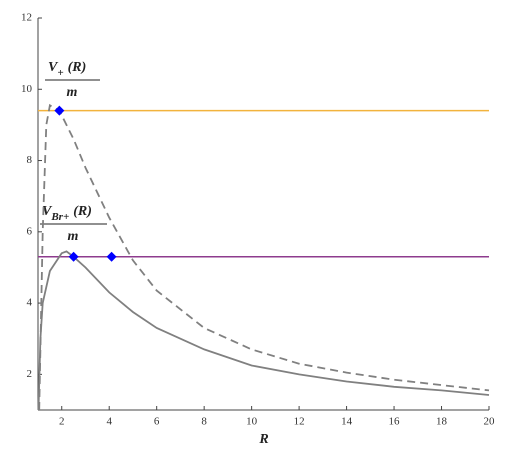 The width and height of the screenshot is (509, 458). What do you see at coordinates (67, 69) in the screenshot?
I see `annotation-main: V+ (R)` at bounding box center [67, 69].